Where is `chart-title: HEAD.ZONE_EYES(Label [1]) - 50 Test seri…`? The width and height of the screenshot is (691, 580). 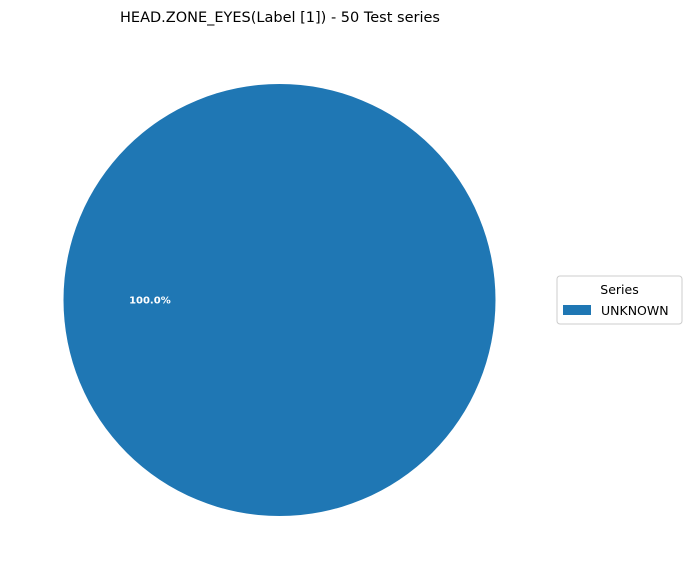
chart-title: HEAD.ZONE_EYES(Label [1]) - 50 Test seri… is located at coordinates (280, 18).